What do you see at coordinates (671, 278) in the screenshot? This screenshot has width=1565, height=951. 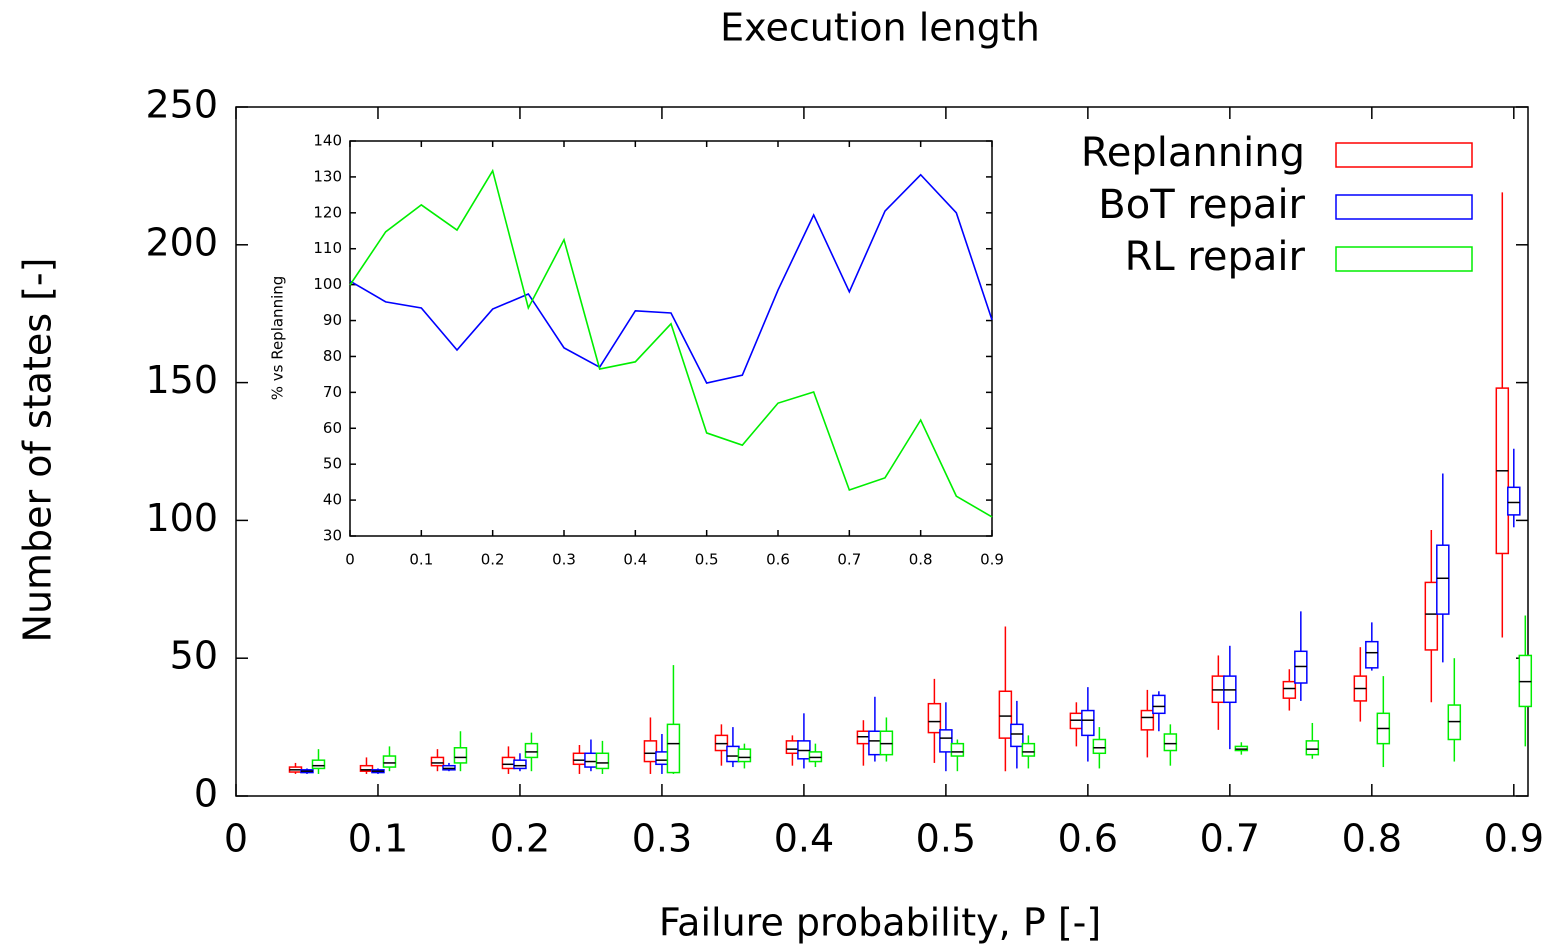 I see `line` at bounding box center [671, 278].